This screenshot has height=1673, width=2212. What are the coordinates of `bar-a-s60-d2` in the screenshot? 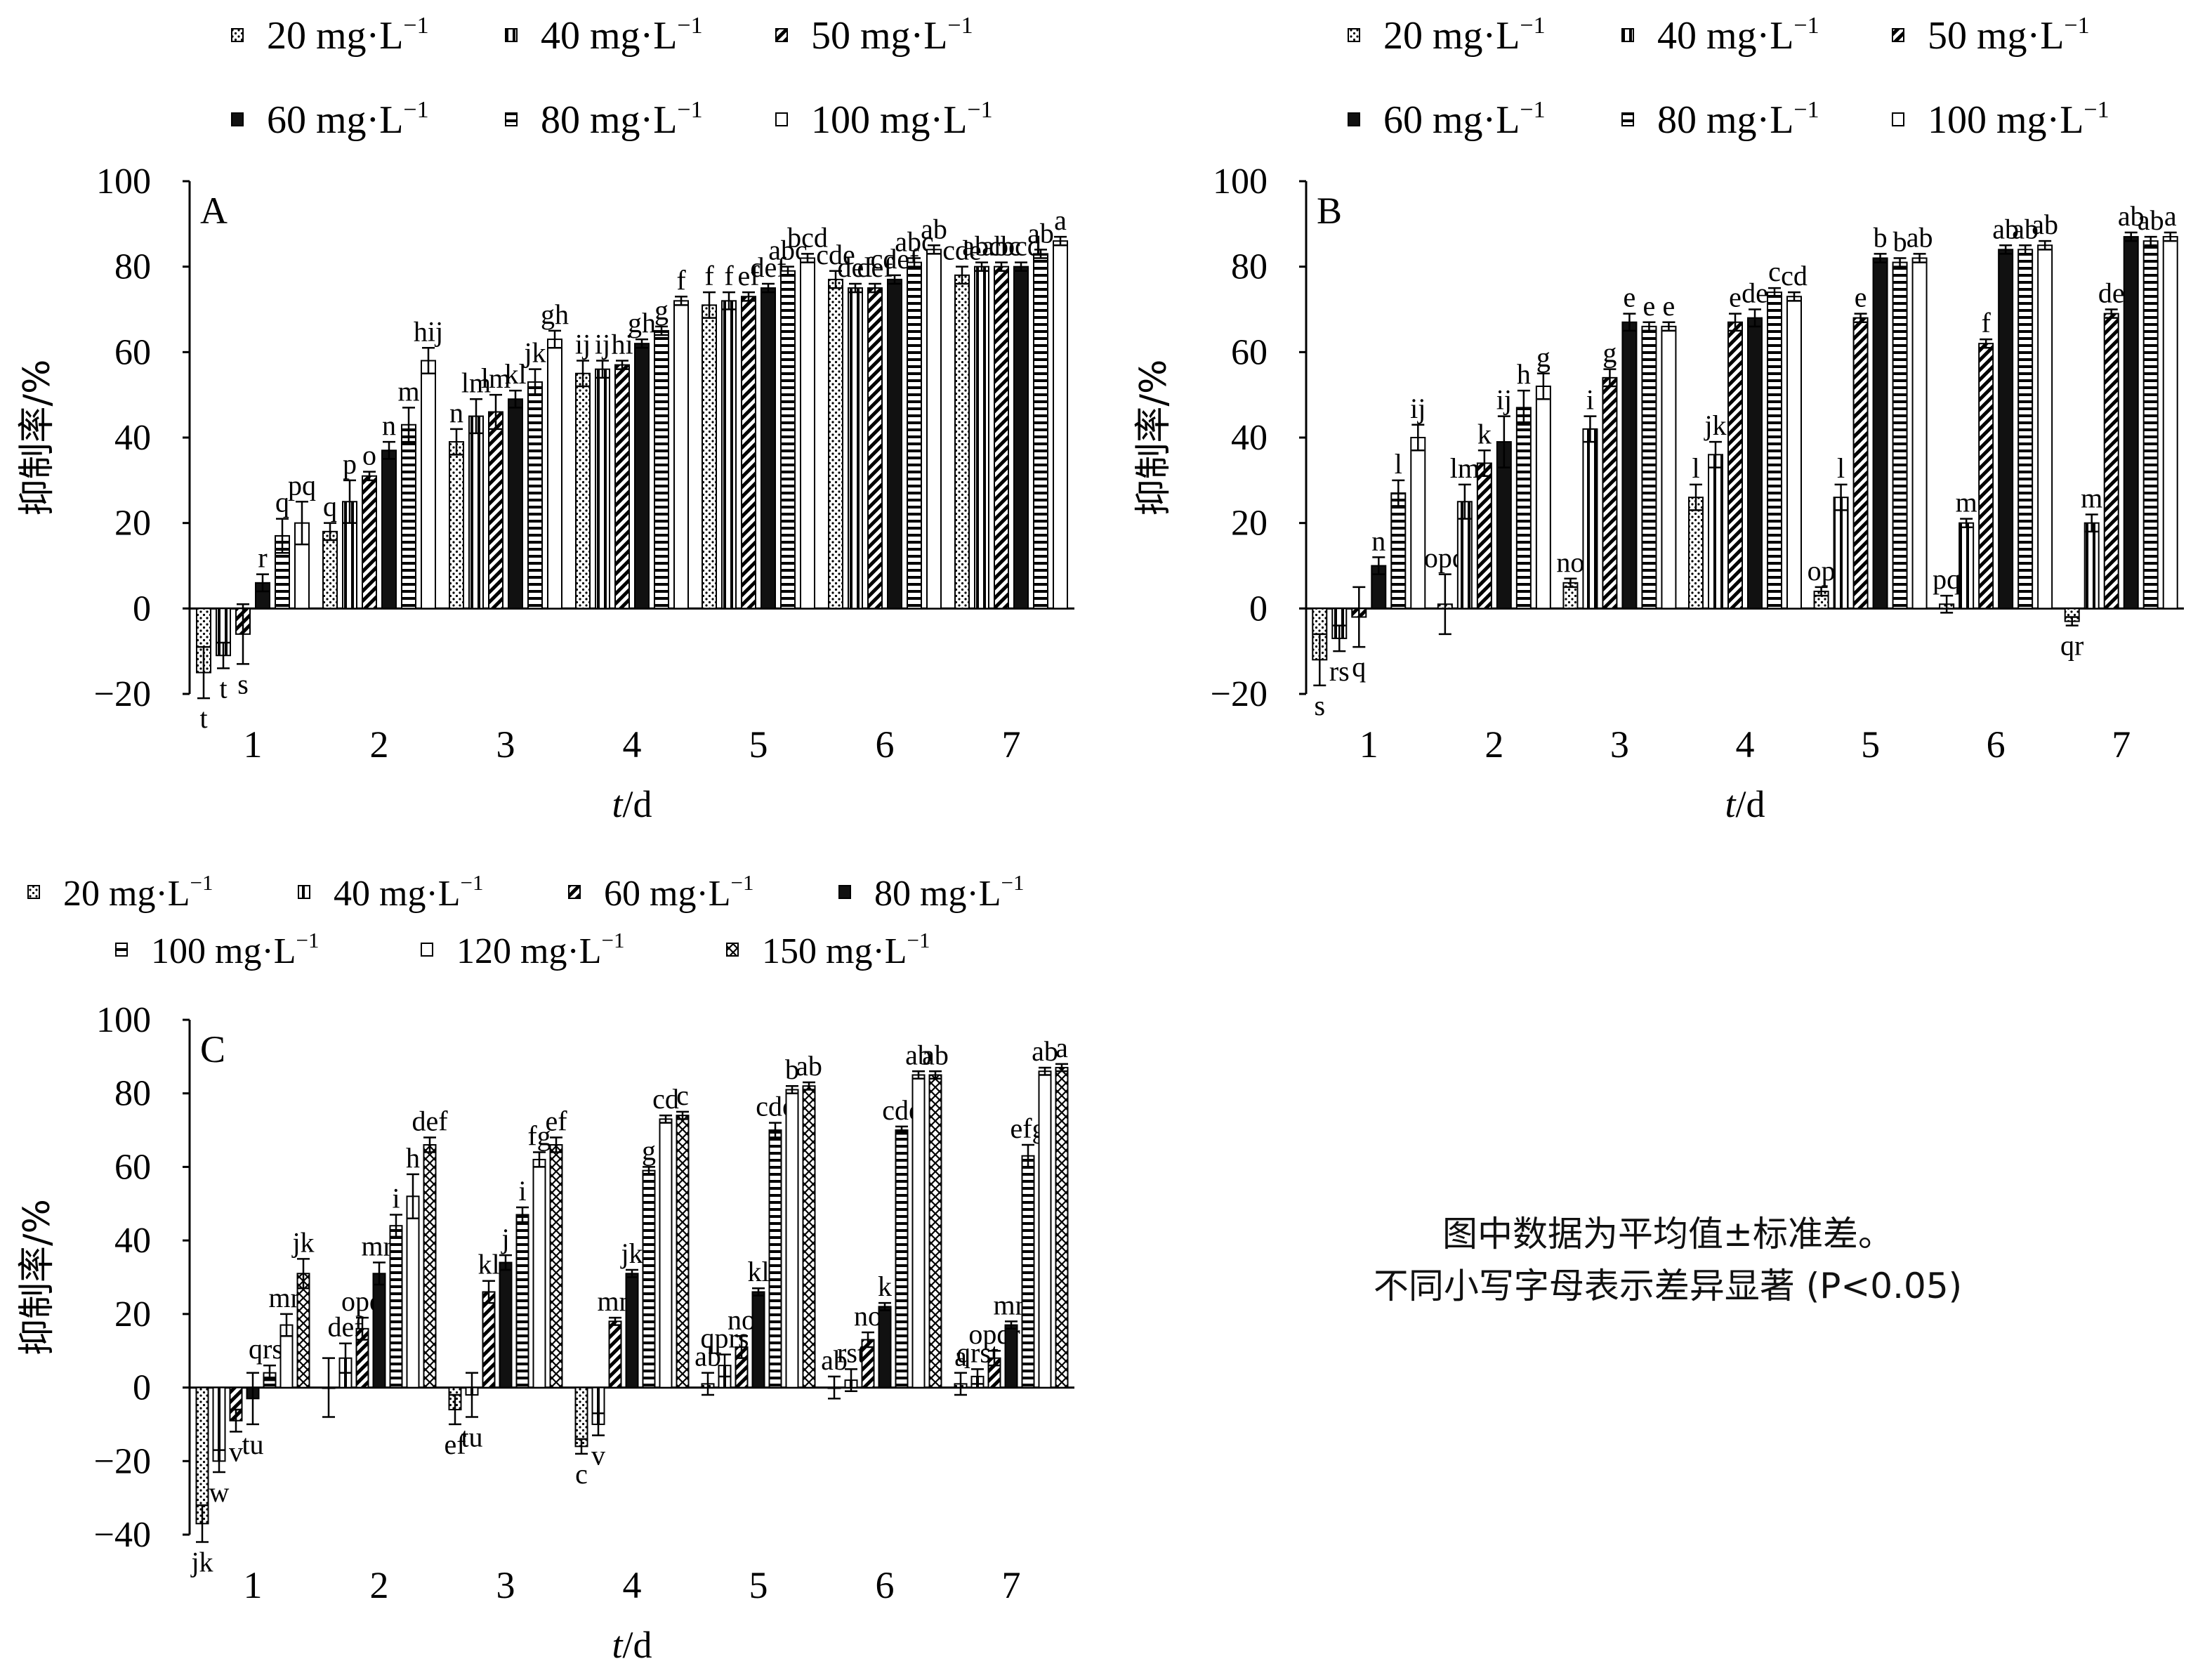 It's located at (389, 530).